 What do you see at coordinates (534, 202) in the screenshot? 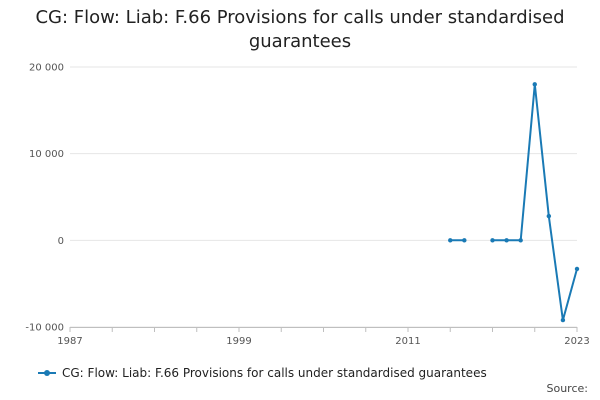
I see `series-line-segment` at bounding box center [534, 202].